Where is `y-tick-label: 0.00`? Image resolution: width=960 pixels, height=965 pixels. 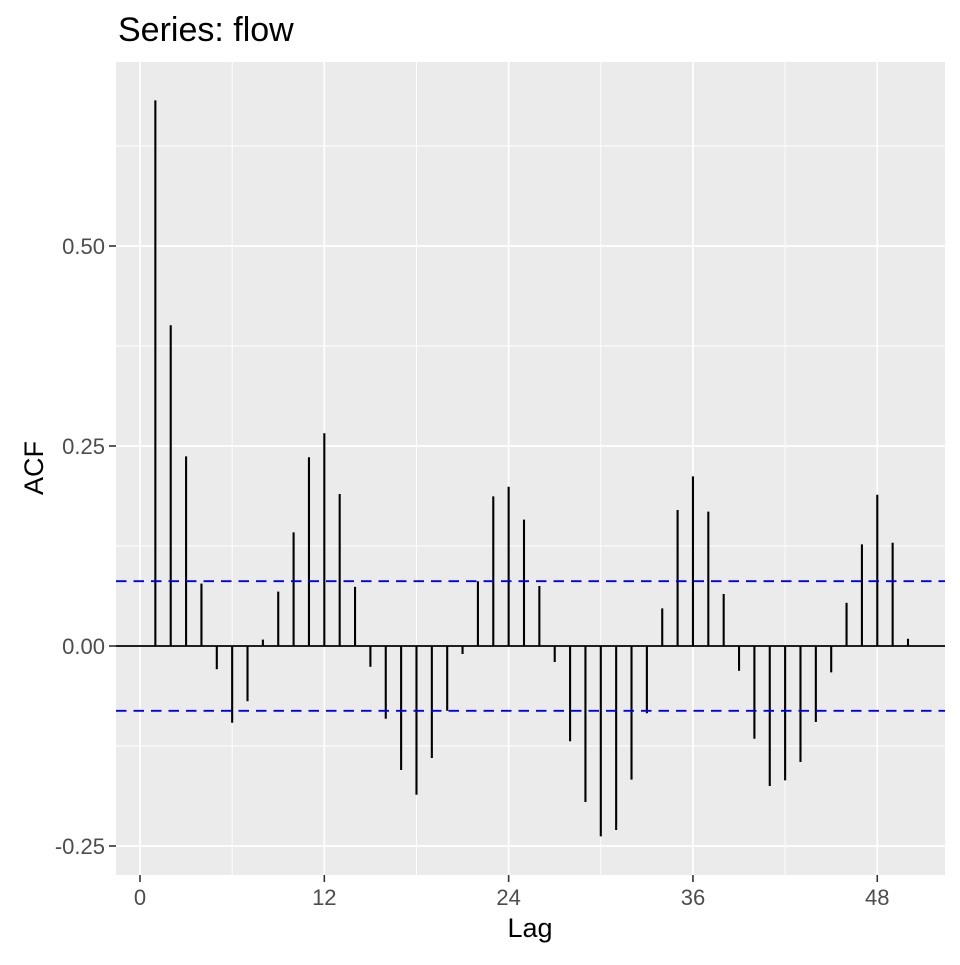 y-tick-label: 0.00 is located at coordinates (83, 646).